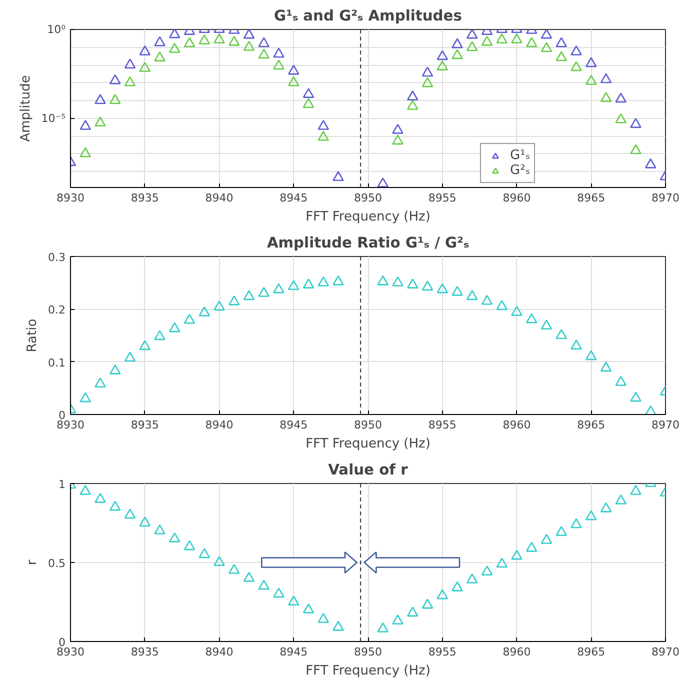 Image resolution: width=685 pixels, height=683 pixels. Describe the element at coordinates (520, 170) in the screenshot. I see `legend-label: G²ₛ` at that location.